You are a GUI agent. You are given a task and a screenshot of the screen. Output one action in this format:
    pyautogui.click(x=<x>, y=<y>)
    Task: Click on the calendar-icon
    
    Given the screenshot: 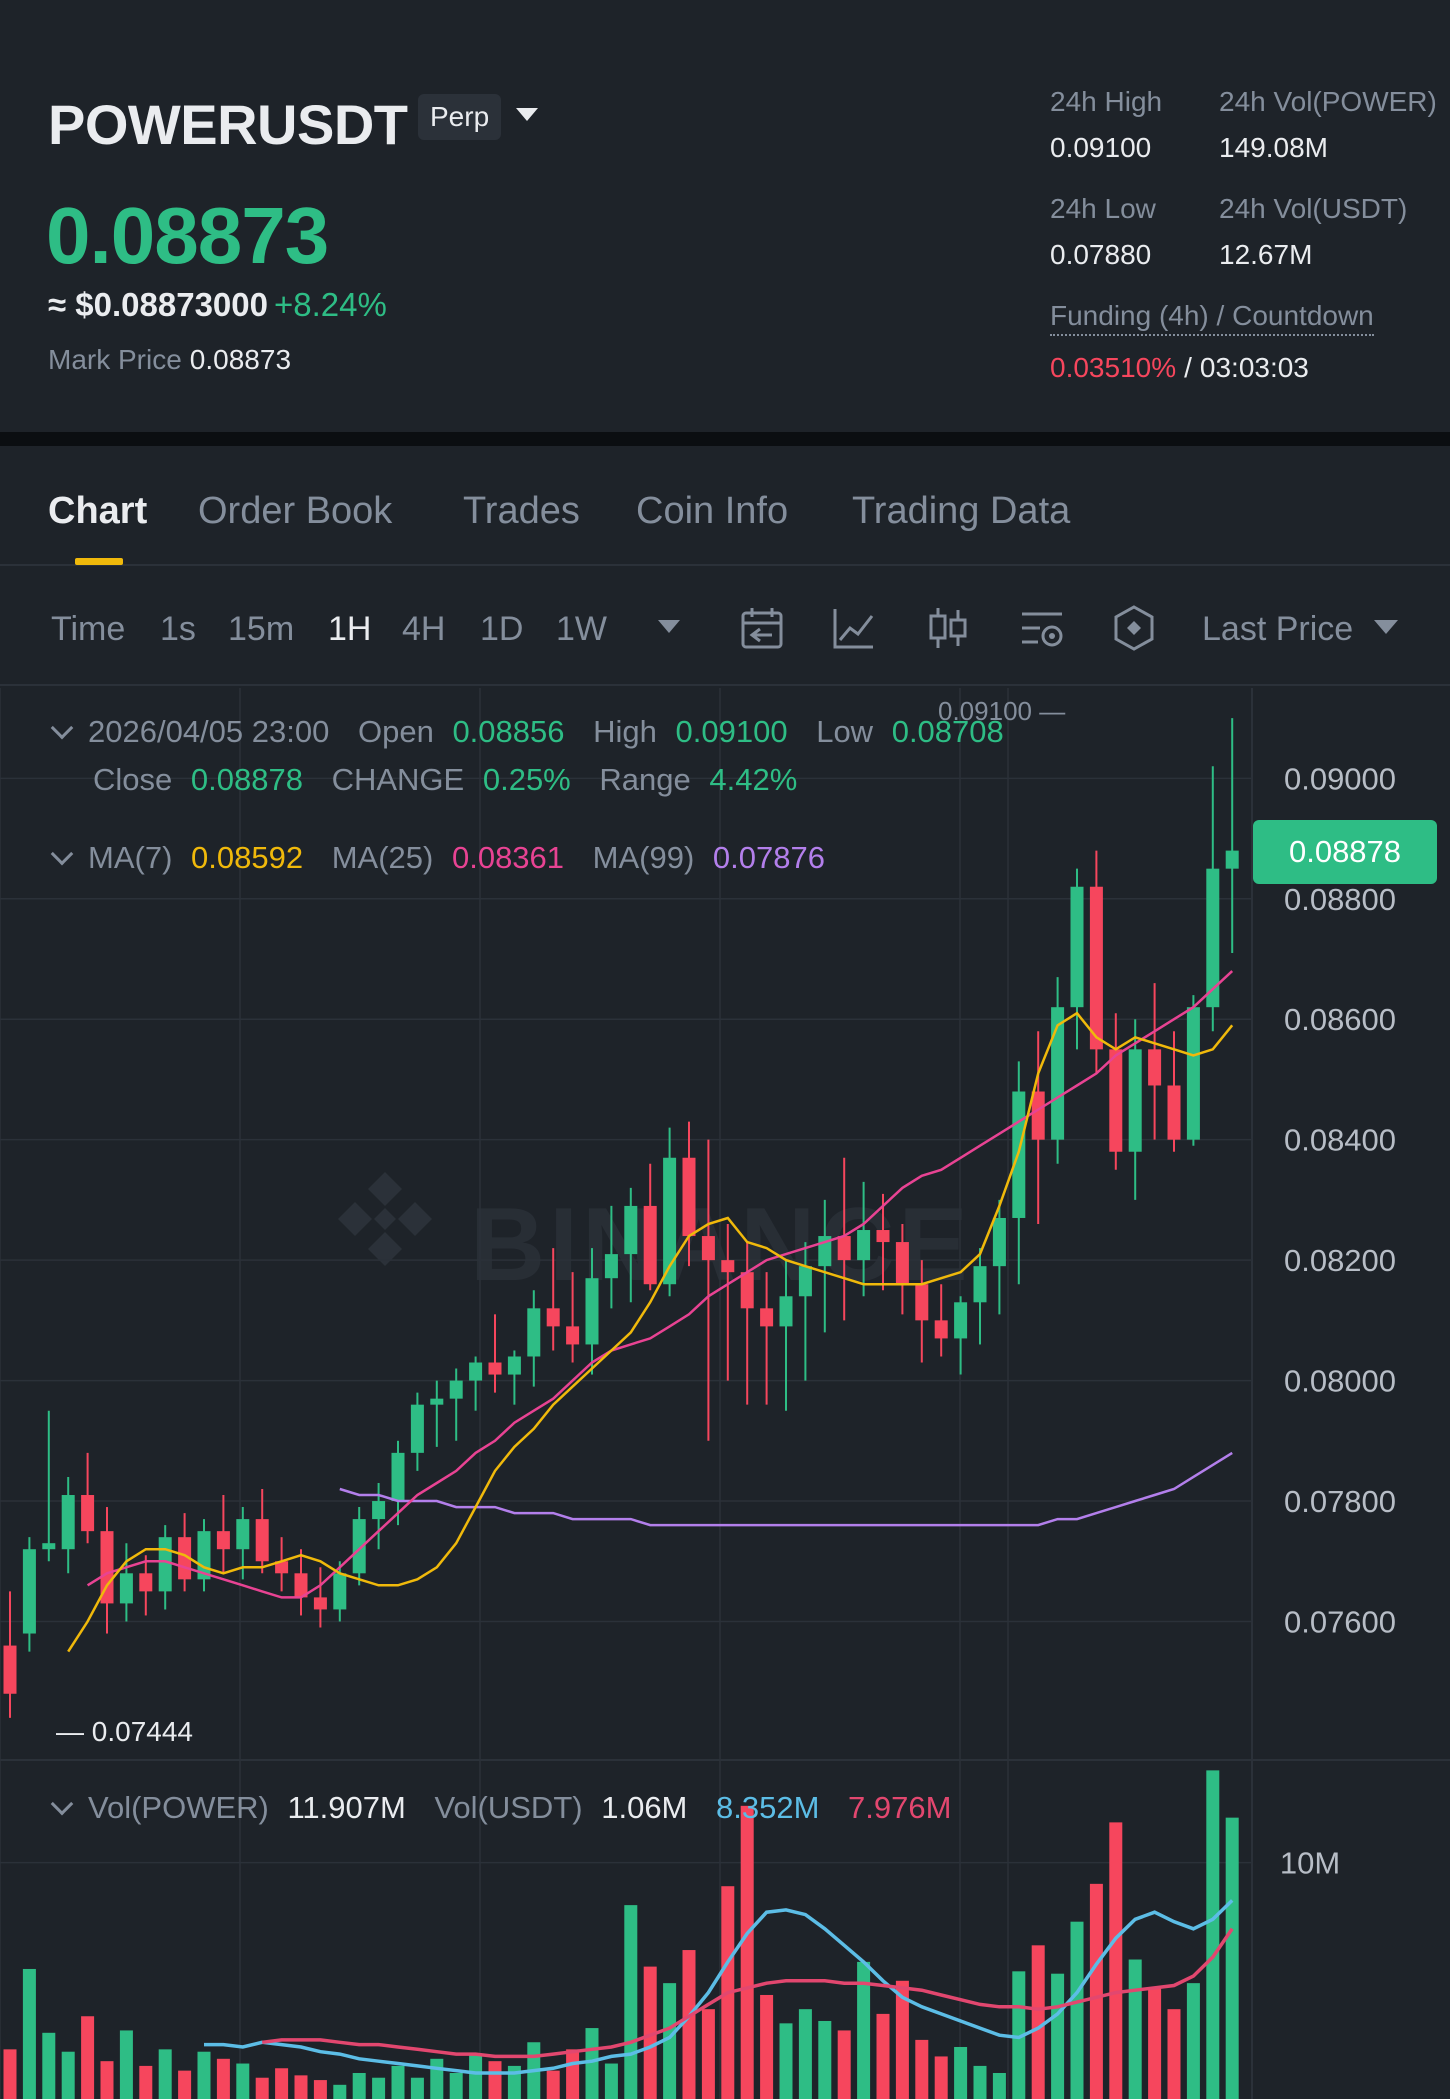 What is the action you would take?
    pyautogui.click(x=762, y=628)
    